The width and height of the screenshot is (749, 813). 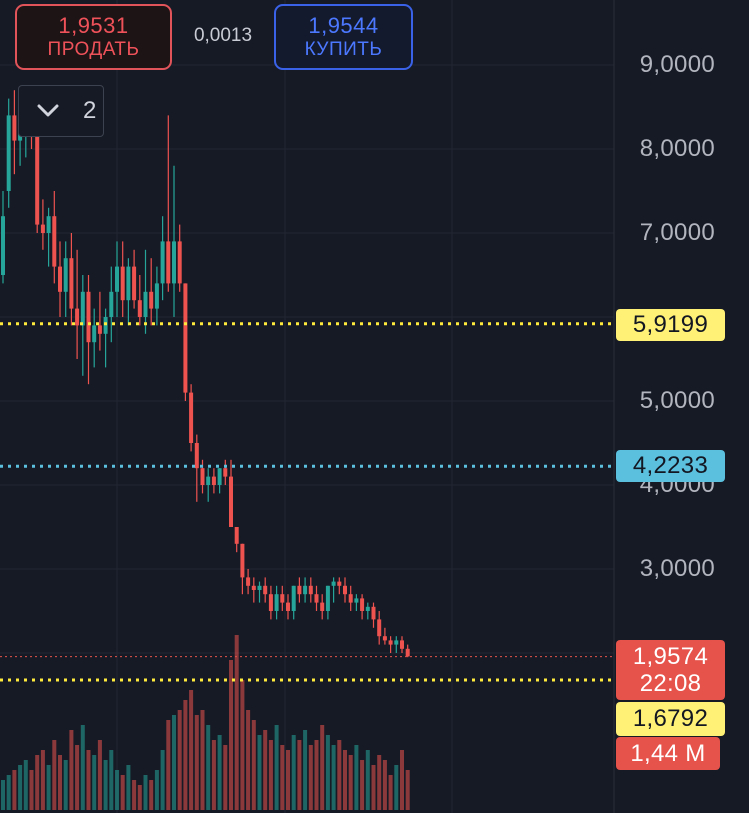 What do you see at coordinates (93, 25) in the screenshot?
I see `sell-price: 1,9531` at bounding box center [93, 25].